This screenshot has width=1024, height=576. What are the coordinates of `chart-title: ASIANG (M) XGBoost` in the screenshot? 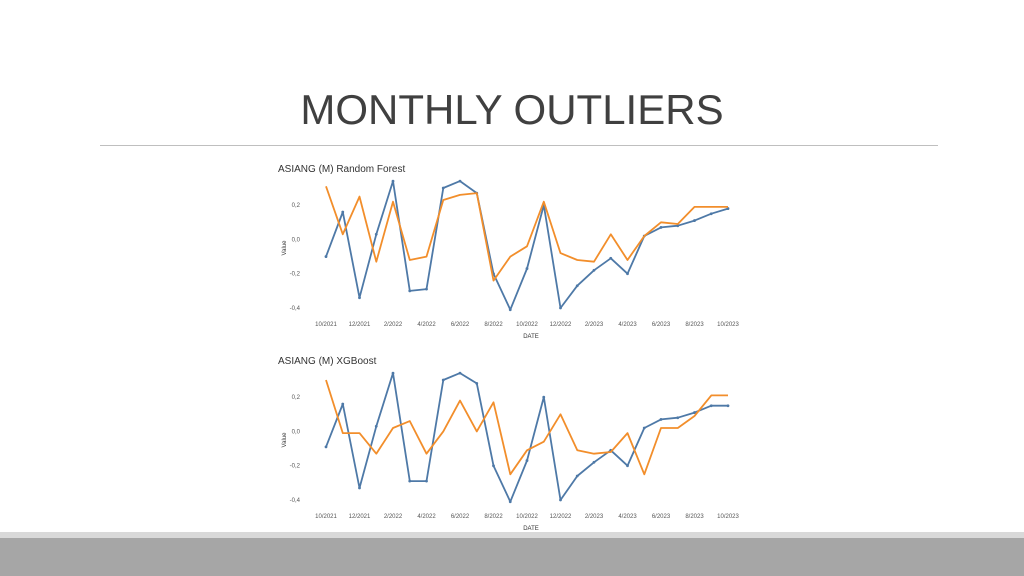 It's located at (327, 361).